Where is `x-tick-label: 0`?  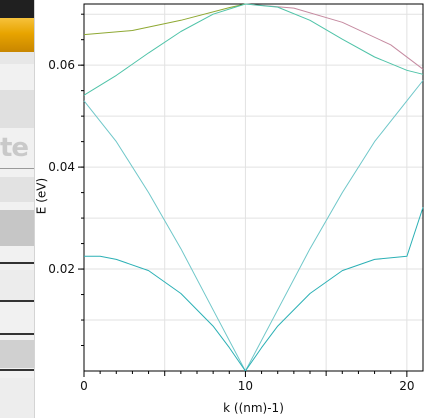 x-tick-label: 0 is located at coordinates (84, 386).